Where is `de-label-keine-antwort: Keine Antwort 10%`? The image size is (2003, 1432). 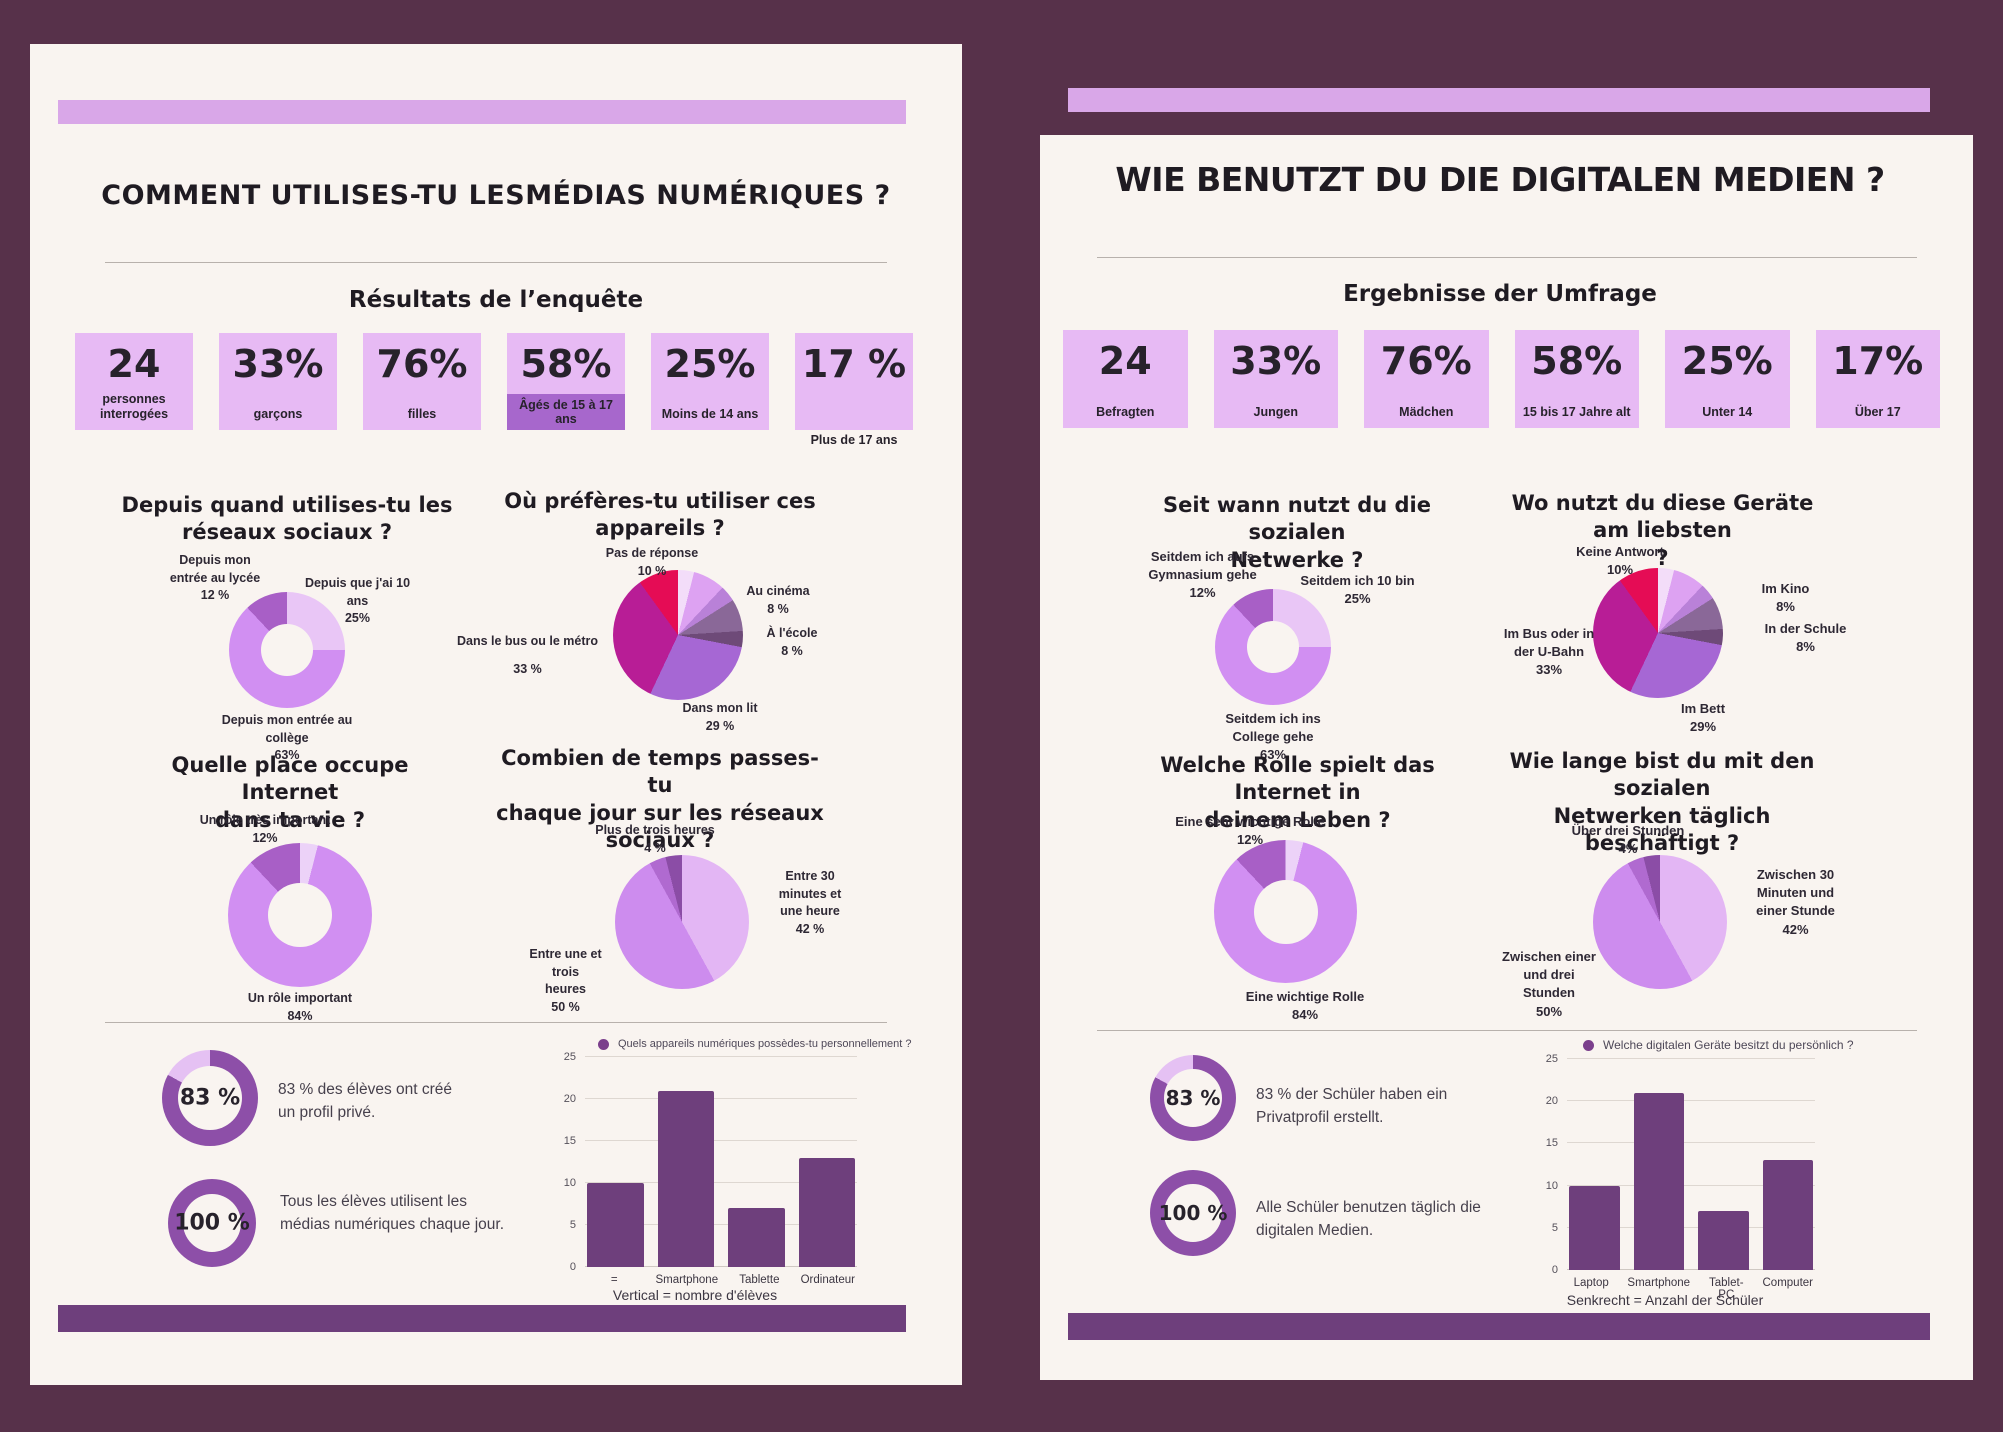 de-label-keine-antwort: Keine Antwort 10% is located at coordinates (1620, 561).